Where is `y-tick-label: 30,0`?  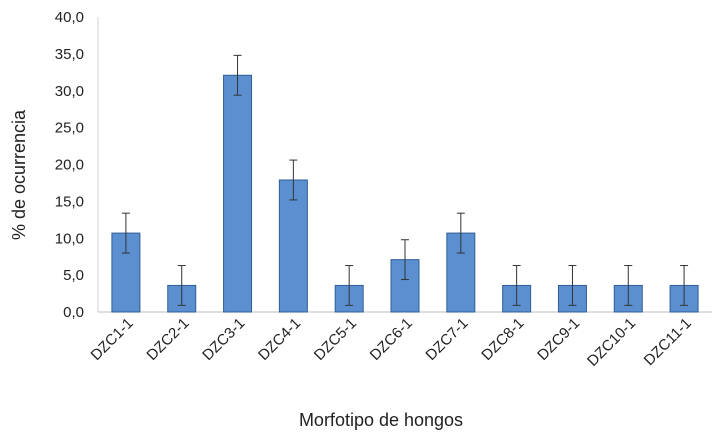 y-tick-label: 30,0 is located at coordinates (69, 91).